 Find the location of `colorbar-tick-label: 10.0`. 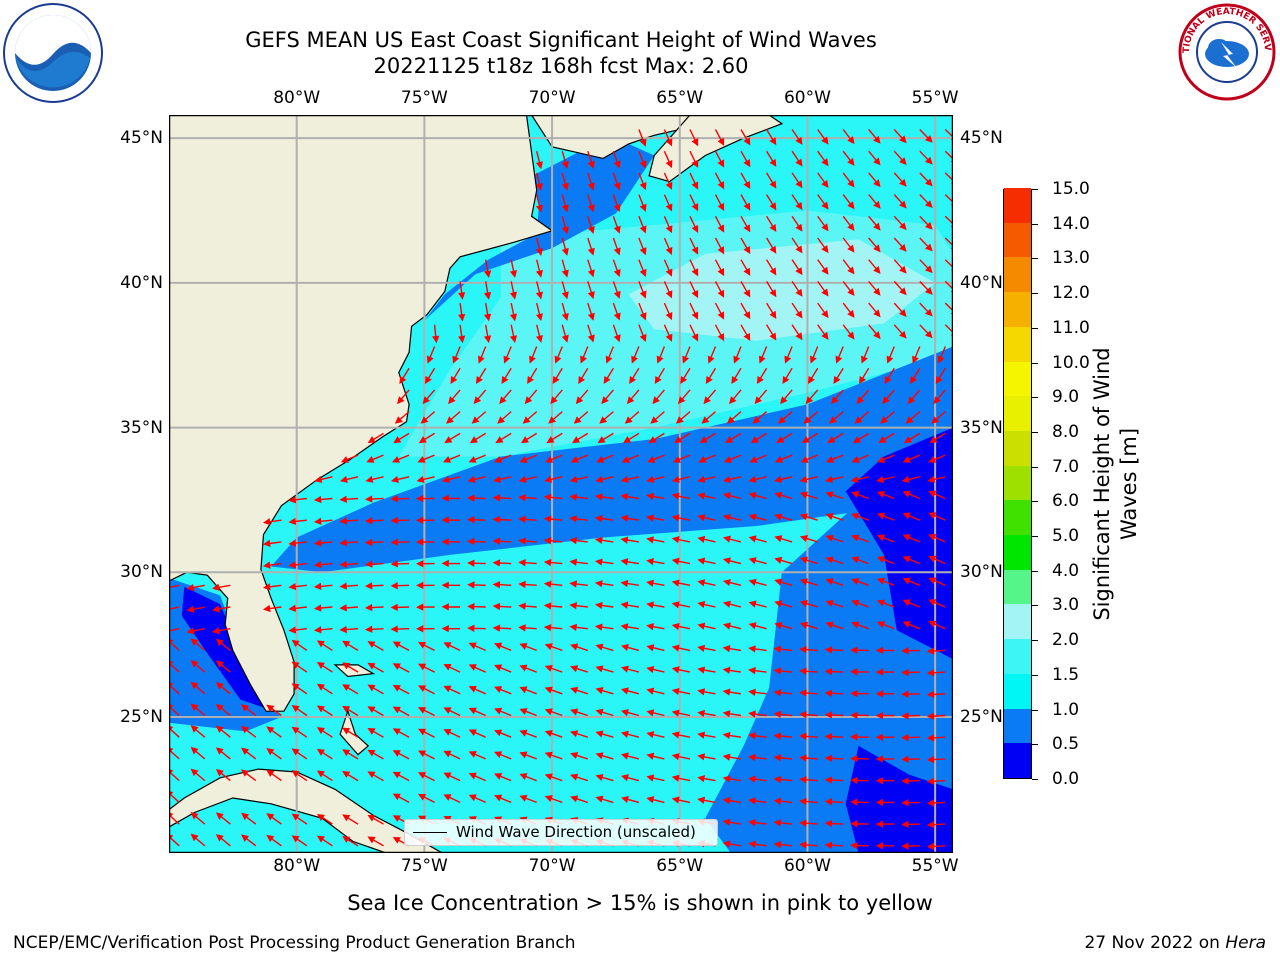

colorbar-tick-label: 10.0 is located at coordinates (1071, 362).